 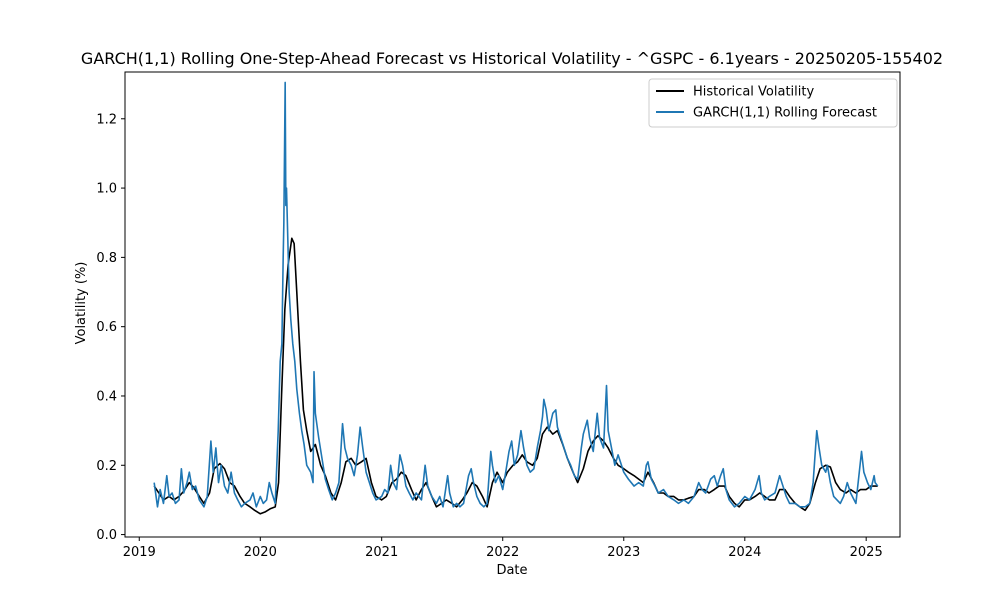 What do you see at coordinates (753, 92) in the screenshot?
I see `legend-label: Historical Volatility` at bounding box center [753, 92].